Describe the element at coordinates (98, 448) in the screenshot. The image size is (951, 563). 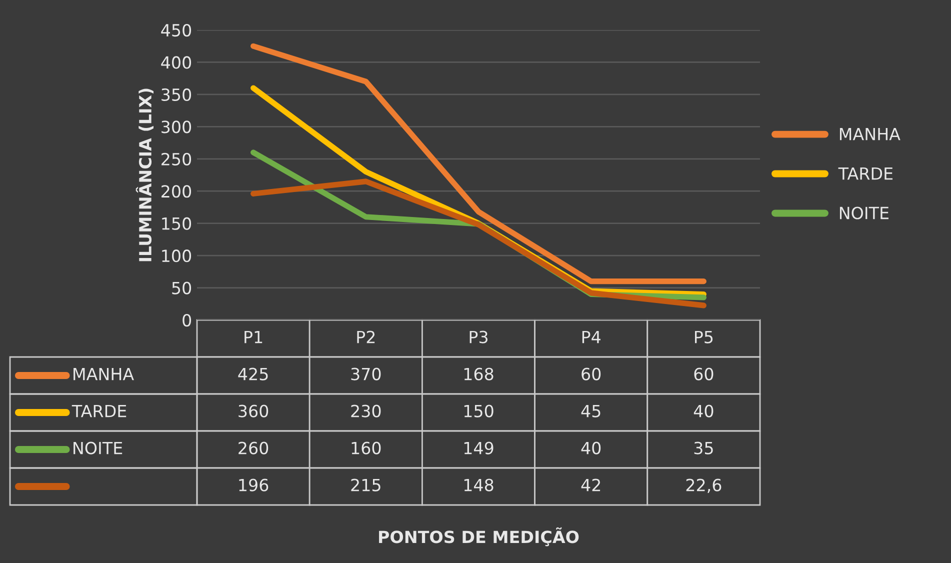
I see `text: NOITE` at that location.